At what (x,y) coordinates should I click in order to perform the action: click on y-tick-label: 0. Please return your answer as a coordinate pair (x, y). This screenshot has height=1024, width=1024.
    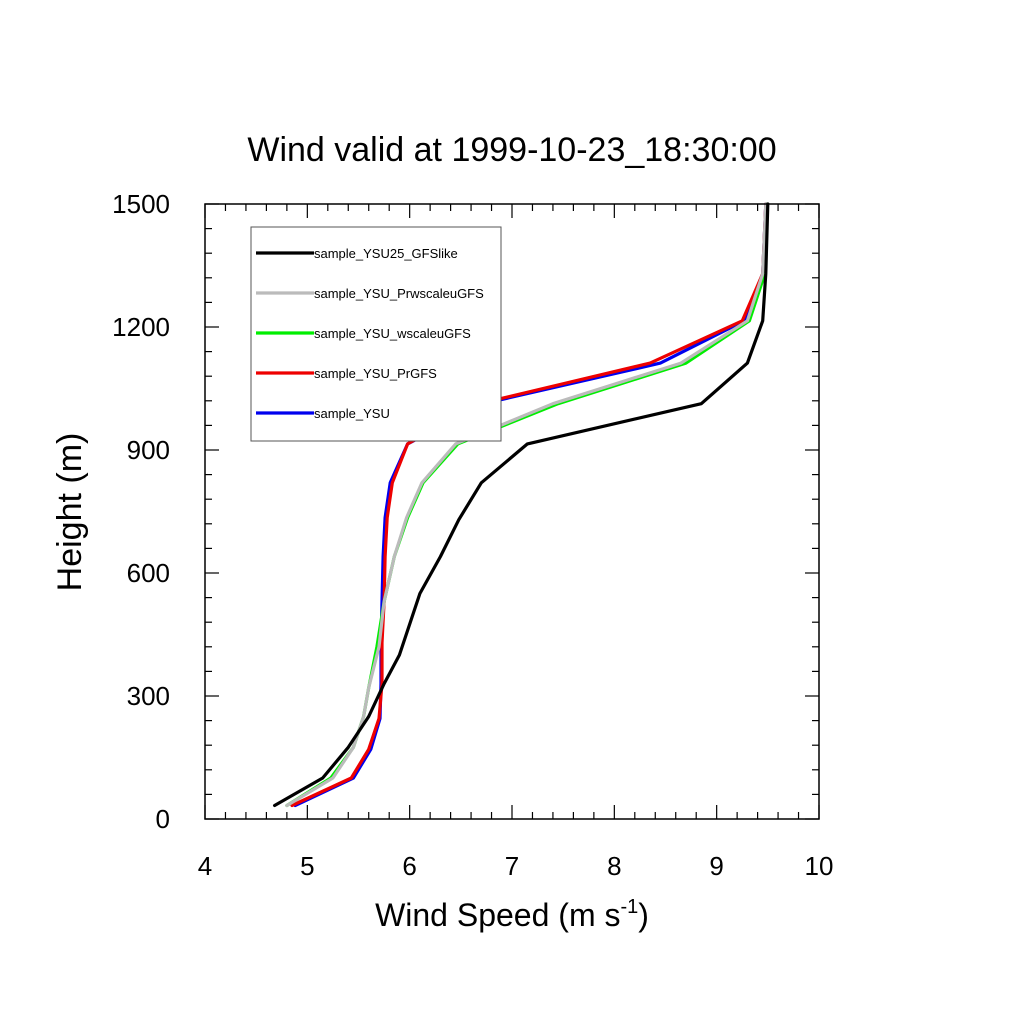
    Looking at the image, I should click on (163, 819).